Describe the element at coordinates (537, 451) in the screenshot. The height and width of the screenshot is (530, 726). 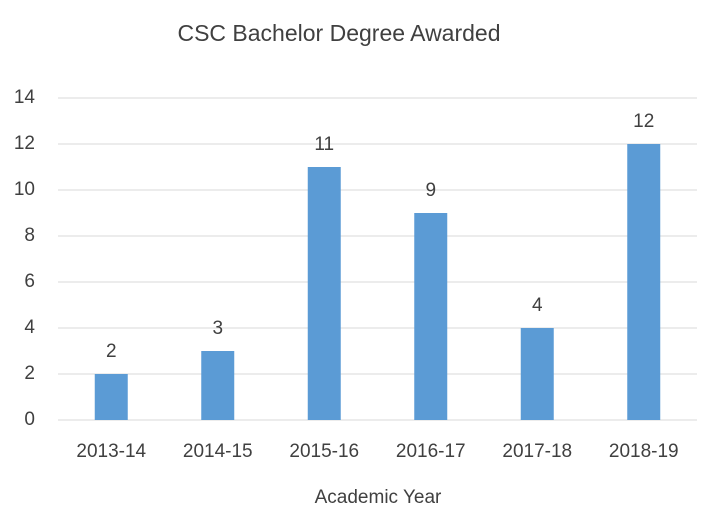
I see `x-tick-label: 2017-18` at that location.